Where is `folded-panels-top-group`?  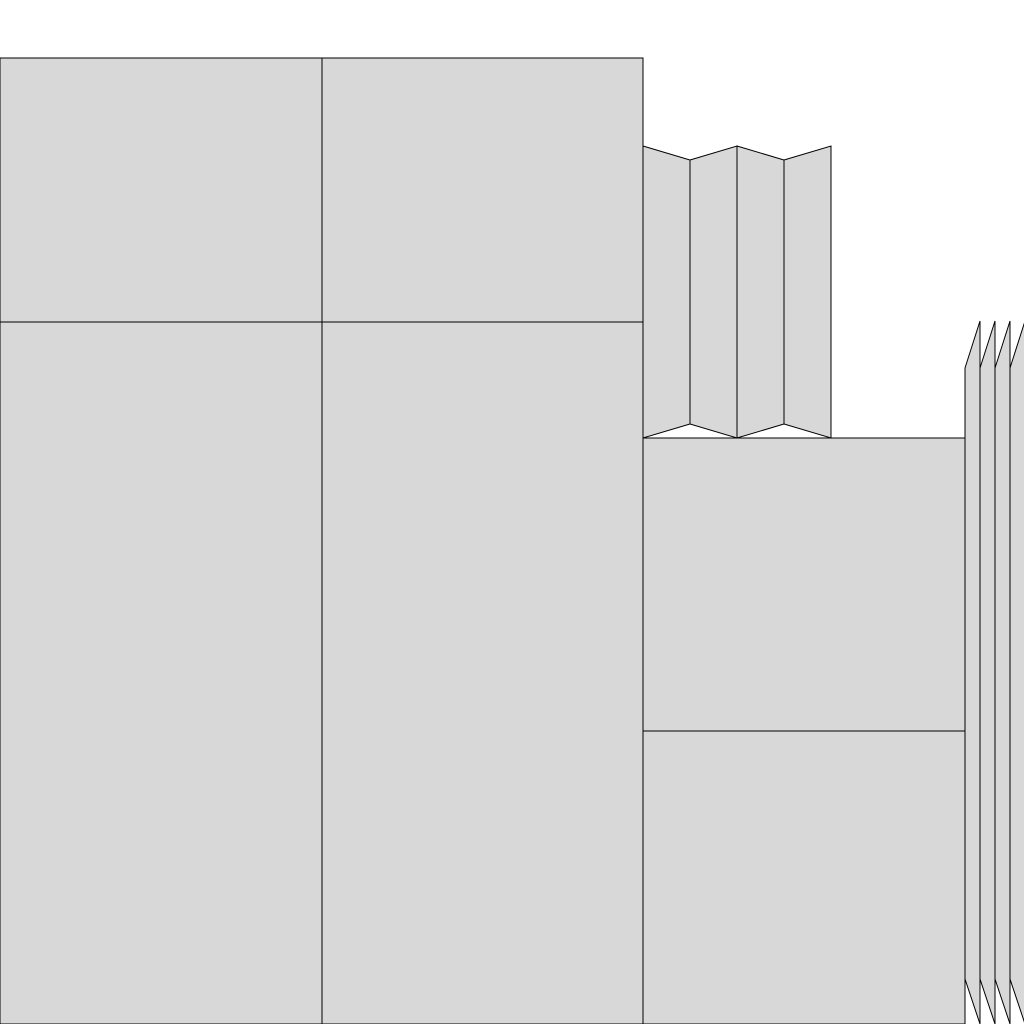 folded-panels-top-group is located at coordinates (737, 292).